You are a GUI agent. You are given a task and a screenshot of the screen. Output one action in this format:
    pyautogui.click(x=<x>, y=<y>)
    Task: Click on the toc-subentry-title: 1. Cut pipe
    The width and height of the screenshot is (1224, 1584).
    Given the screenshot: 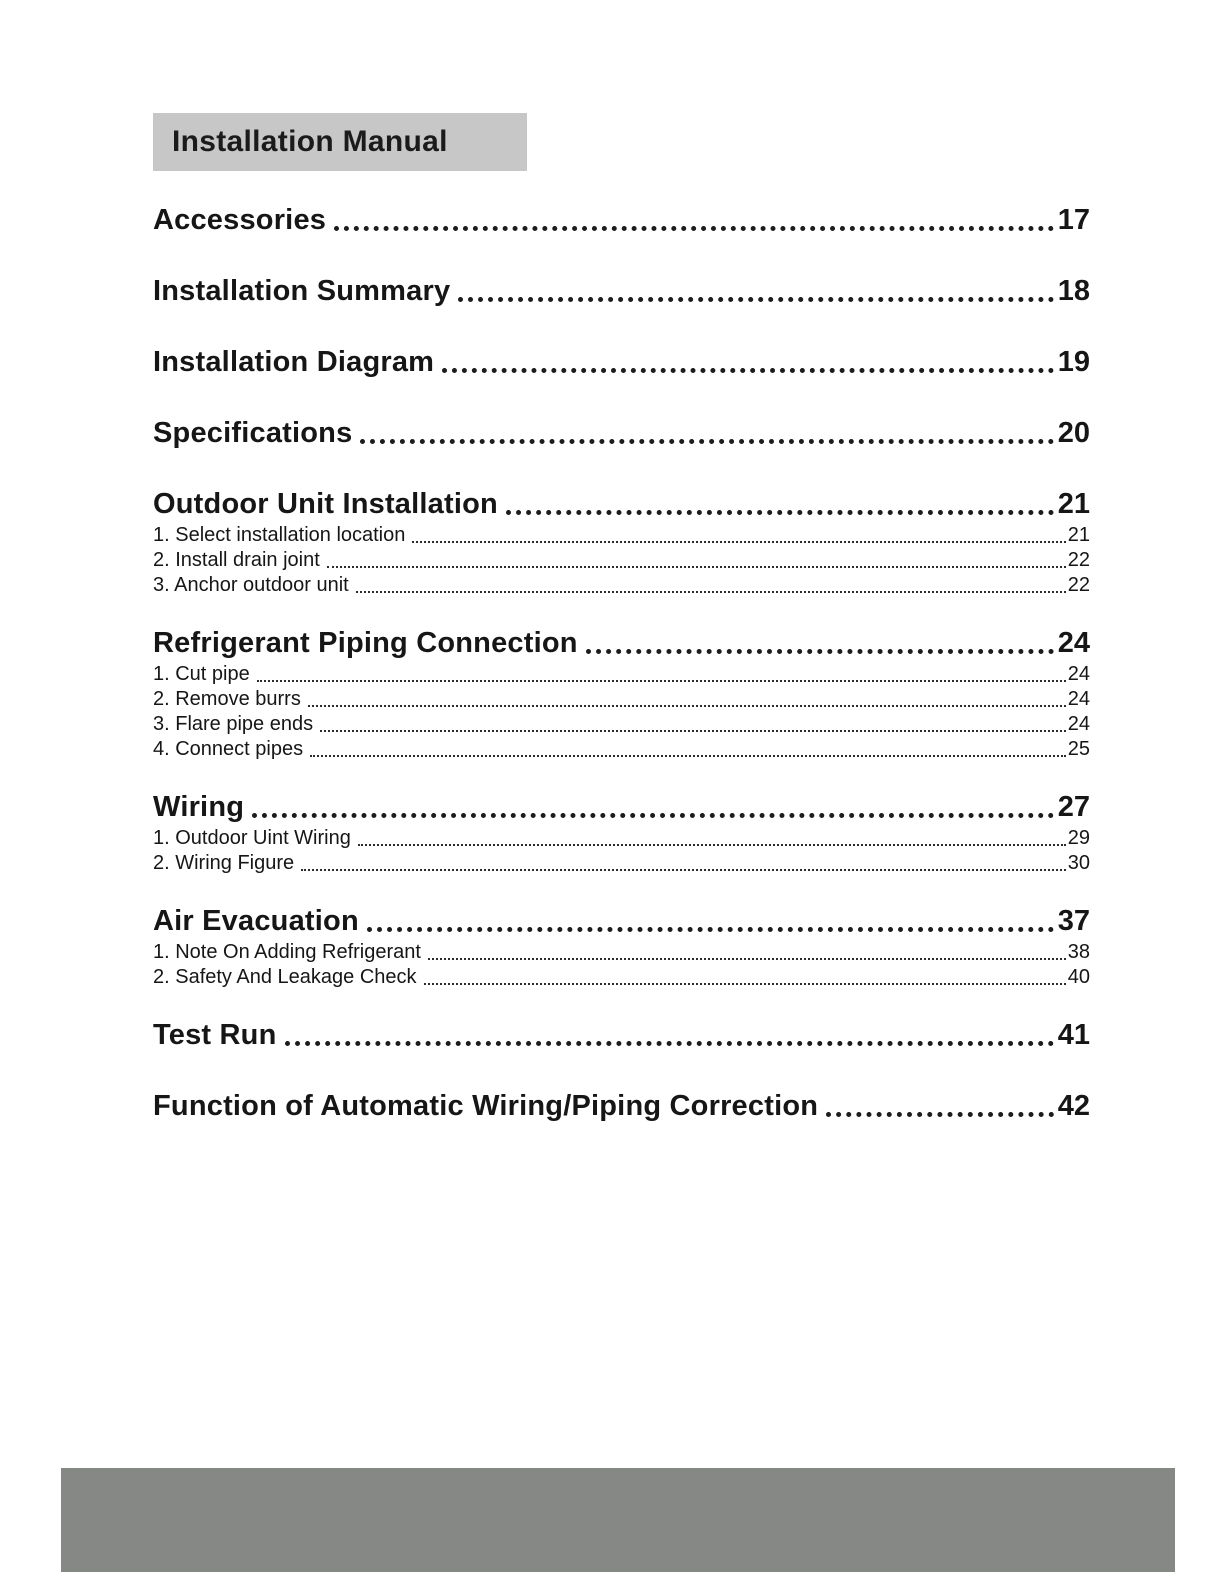 What is the action you would take?
    pyautogui.click(x=201, y=674)
    